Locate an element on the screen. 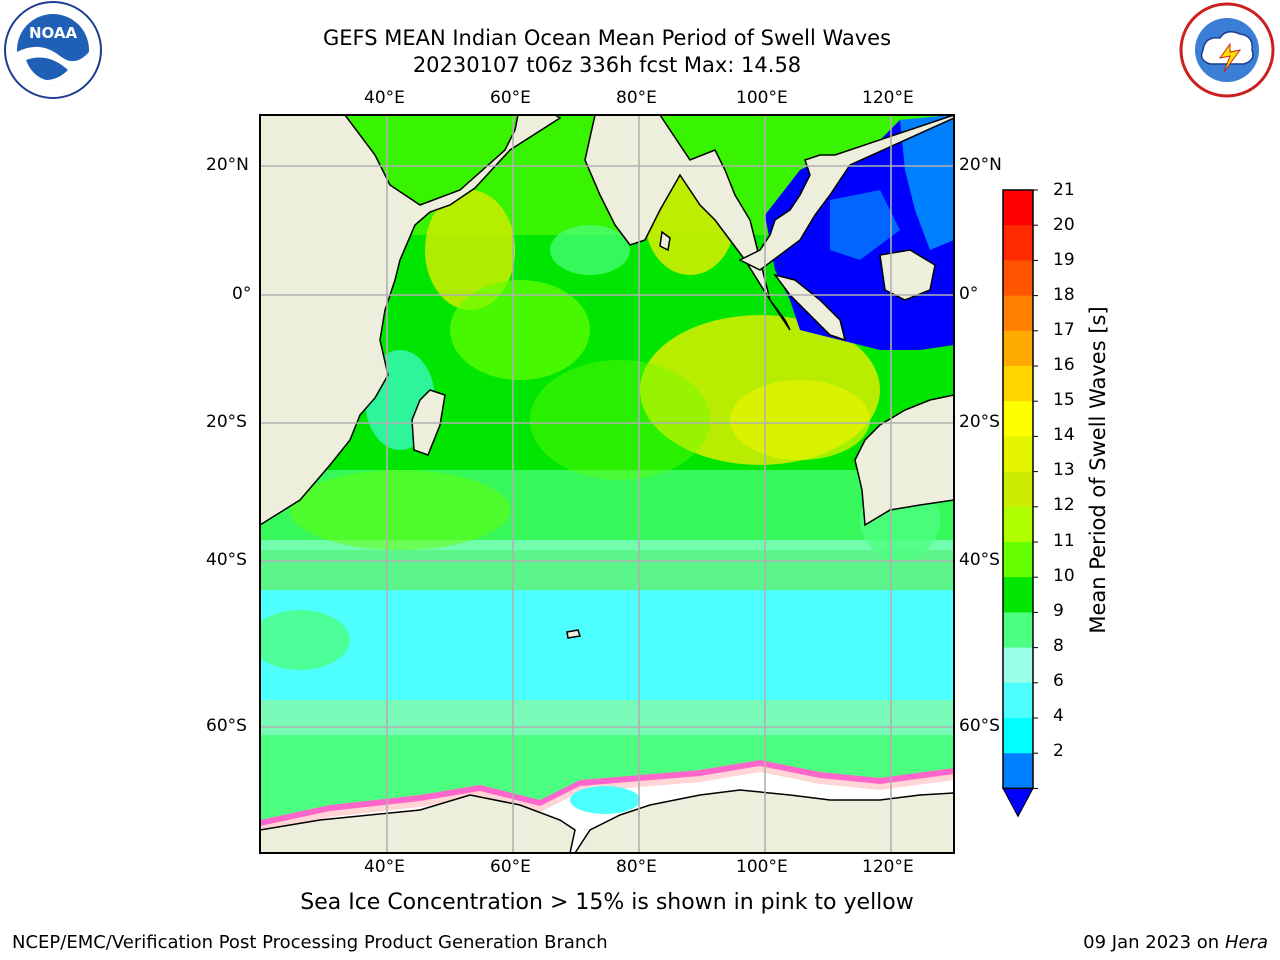 The image size is (1280, 960). colorbar-tick: 2 is located at coordinates (1058, 751).